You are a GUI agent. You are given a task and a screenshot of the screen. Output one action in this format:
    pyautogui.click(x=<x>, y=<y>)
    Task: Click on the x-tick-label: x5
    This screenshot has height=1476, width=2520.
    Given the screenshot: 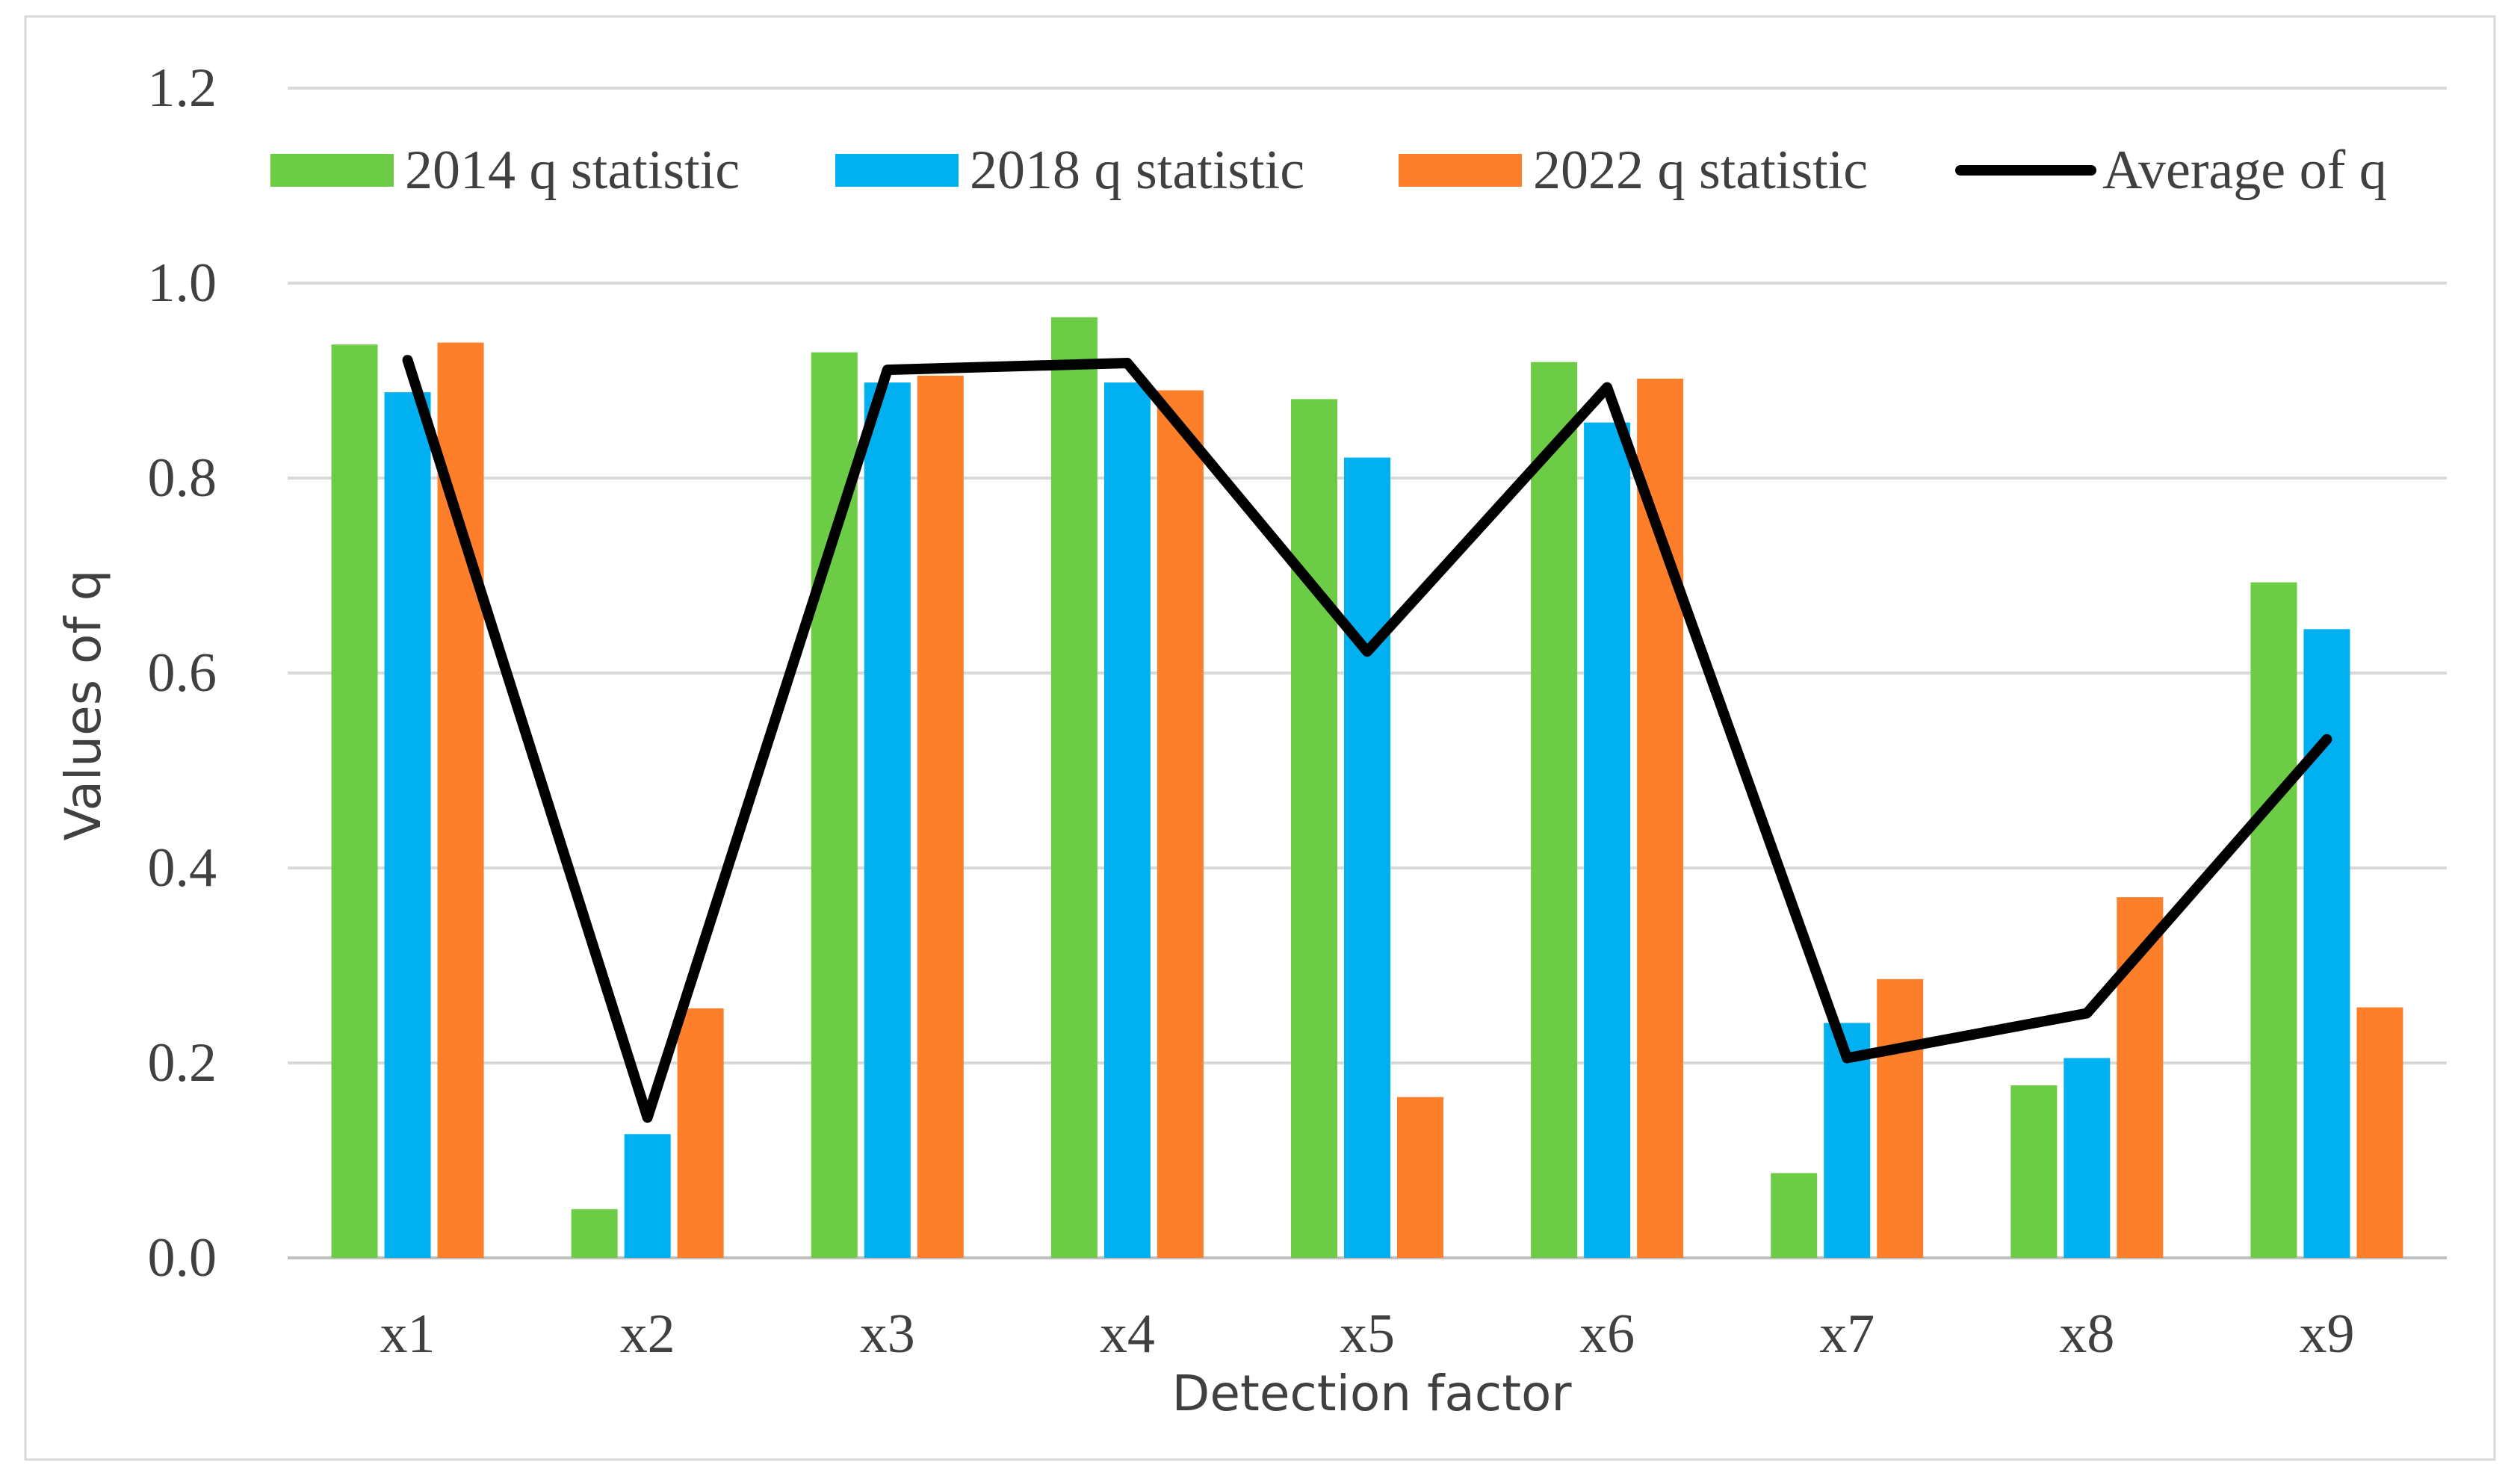 What is the action you would take?
    pyautogui.click(x=1367, y=1334)
    